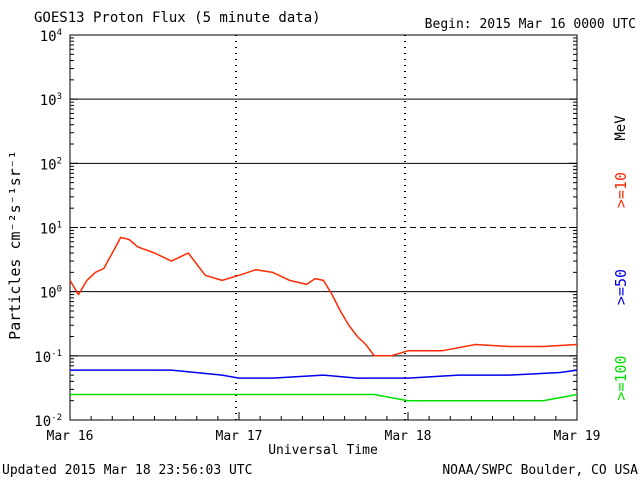  I want to click on legend-series-ge50: >=50, so click(621, 287).